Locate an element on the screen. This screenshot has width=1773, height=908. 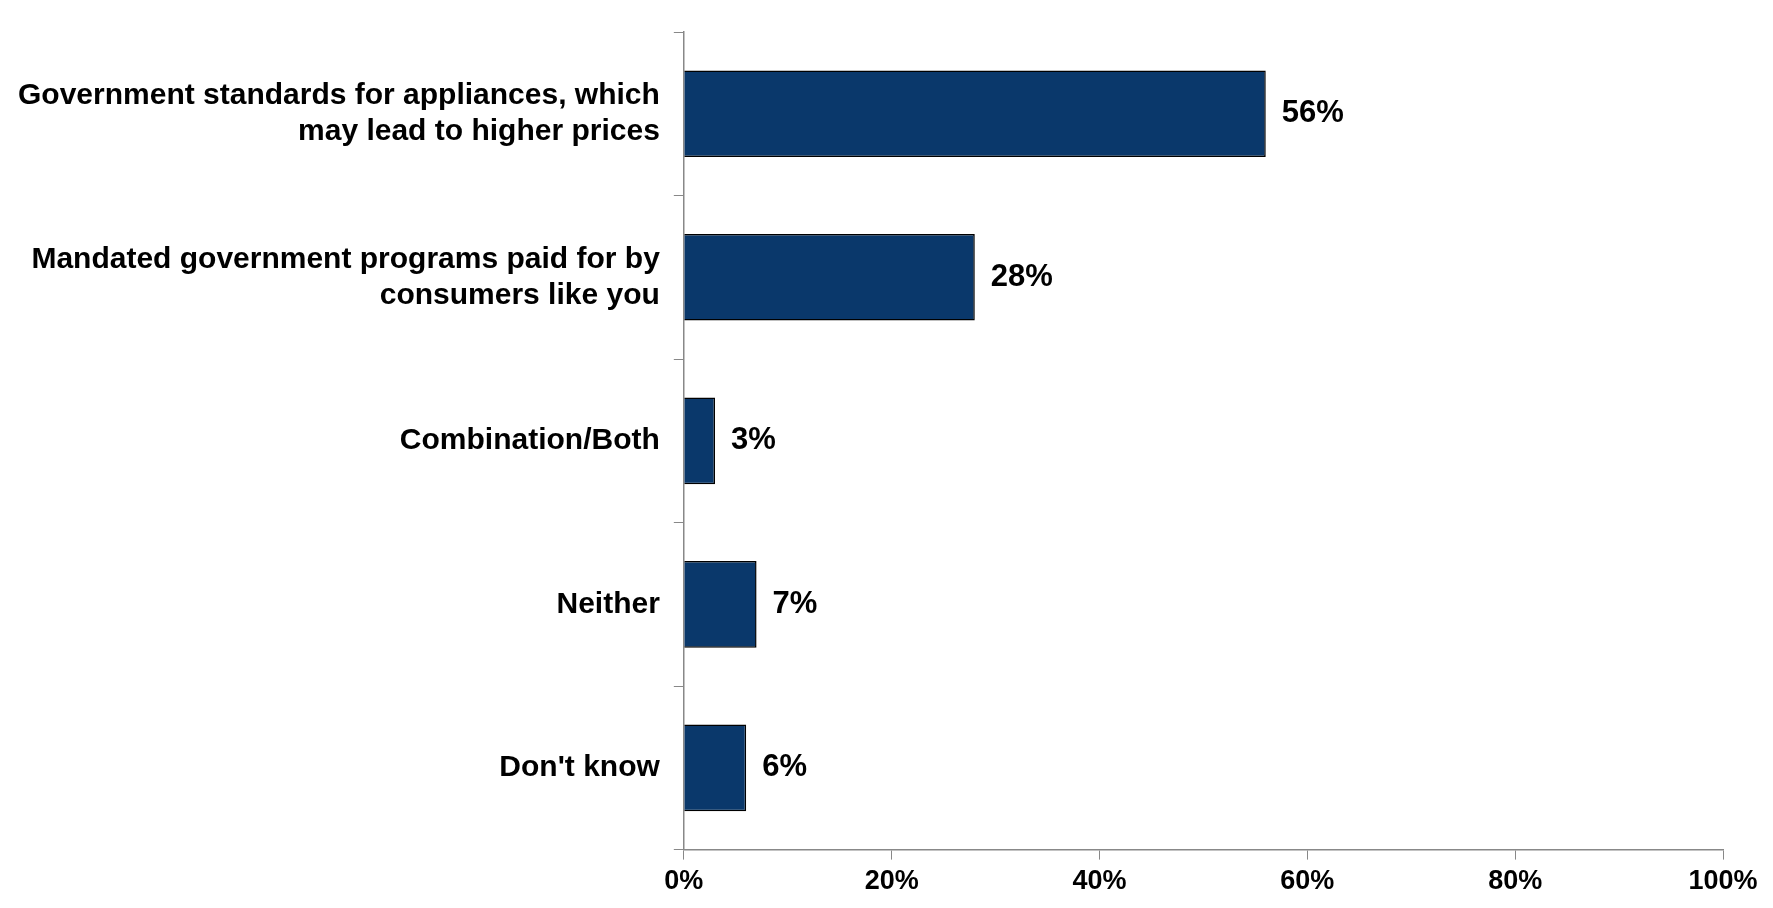
x-tick-label: 60% is located at coordinates (1307, 880).